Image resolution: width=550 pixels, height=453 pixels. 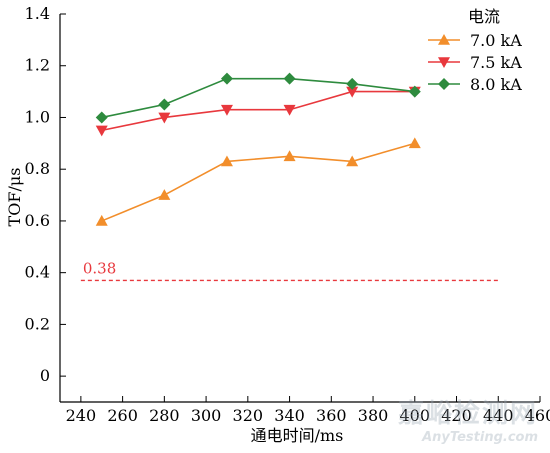 What do you see at coordinates (331, 415) in the screenshot?
I see `x-tick-label: 360` at bounding box center [331, 415].